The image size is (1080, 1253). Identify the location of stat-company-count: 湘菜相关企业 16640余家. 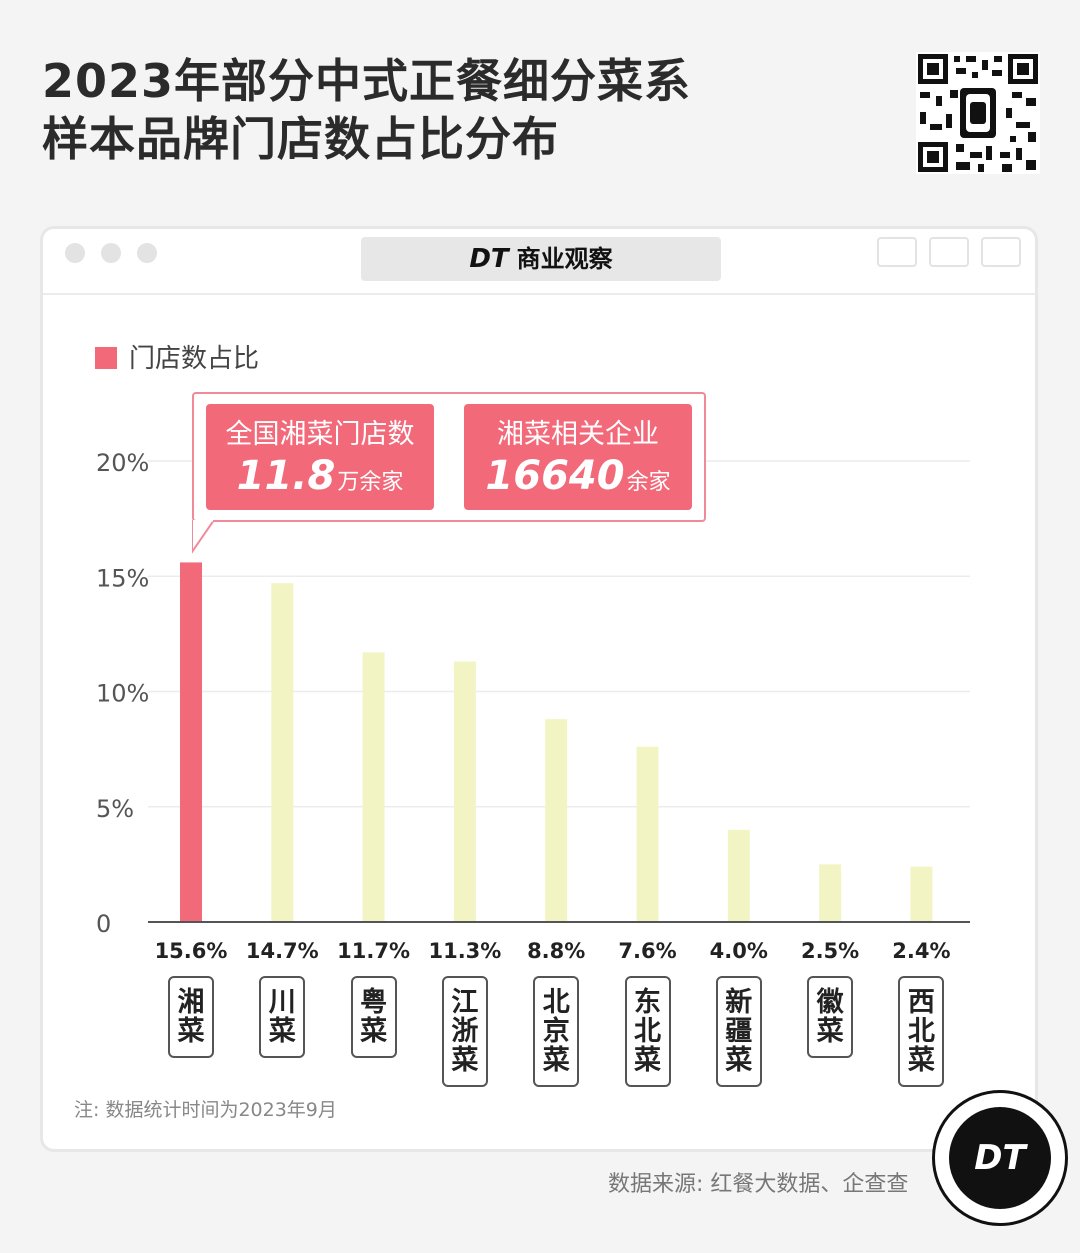
(578, 457).